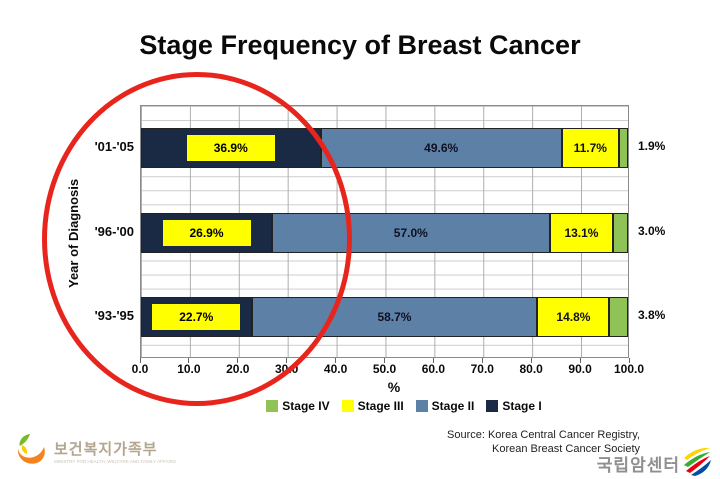  What do you see at coordinates (189, 369) in the screenshot?
I see `x-axis-tick-label: 10.0` at bounding box center [189, 369].